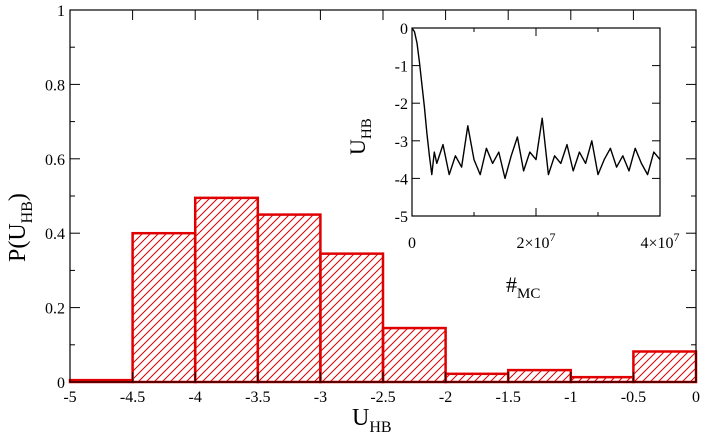  I want to click on inset-y-axis-label: UHB, so click(360, 136).